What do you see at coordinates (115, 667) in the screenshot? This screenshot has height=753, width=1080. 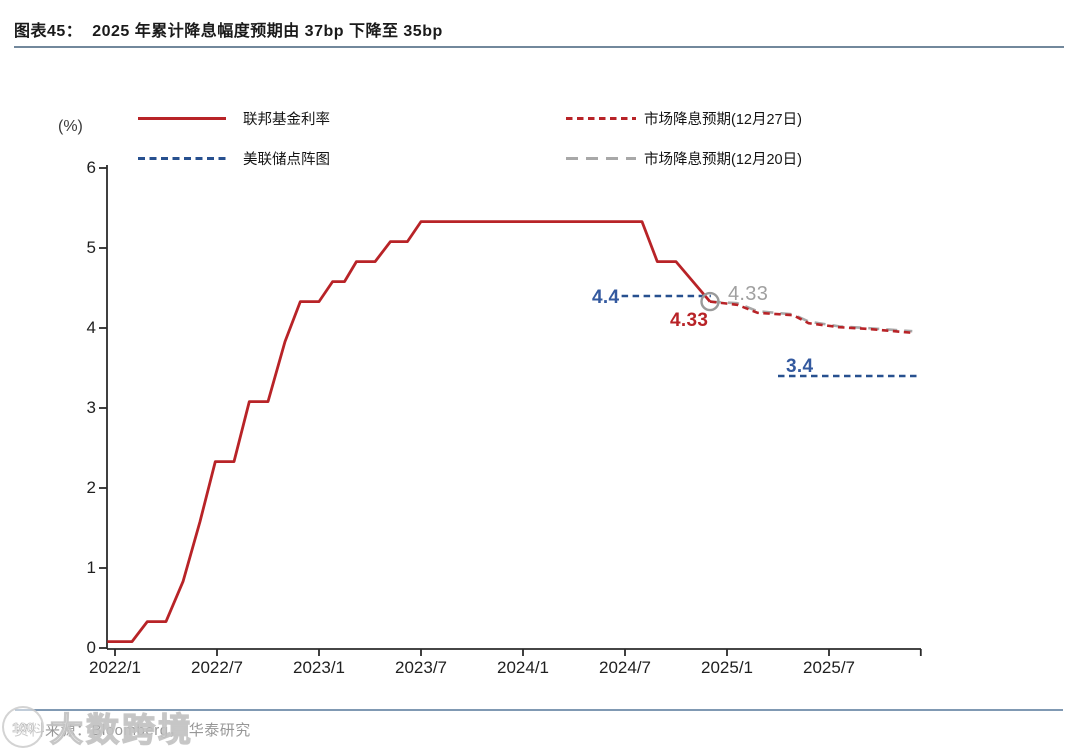 I see `x-tick-label: 2022/1` at bounding box center [115, 667].